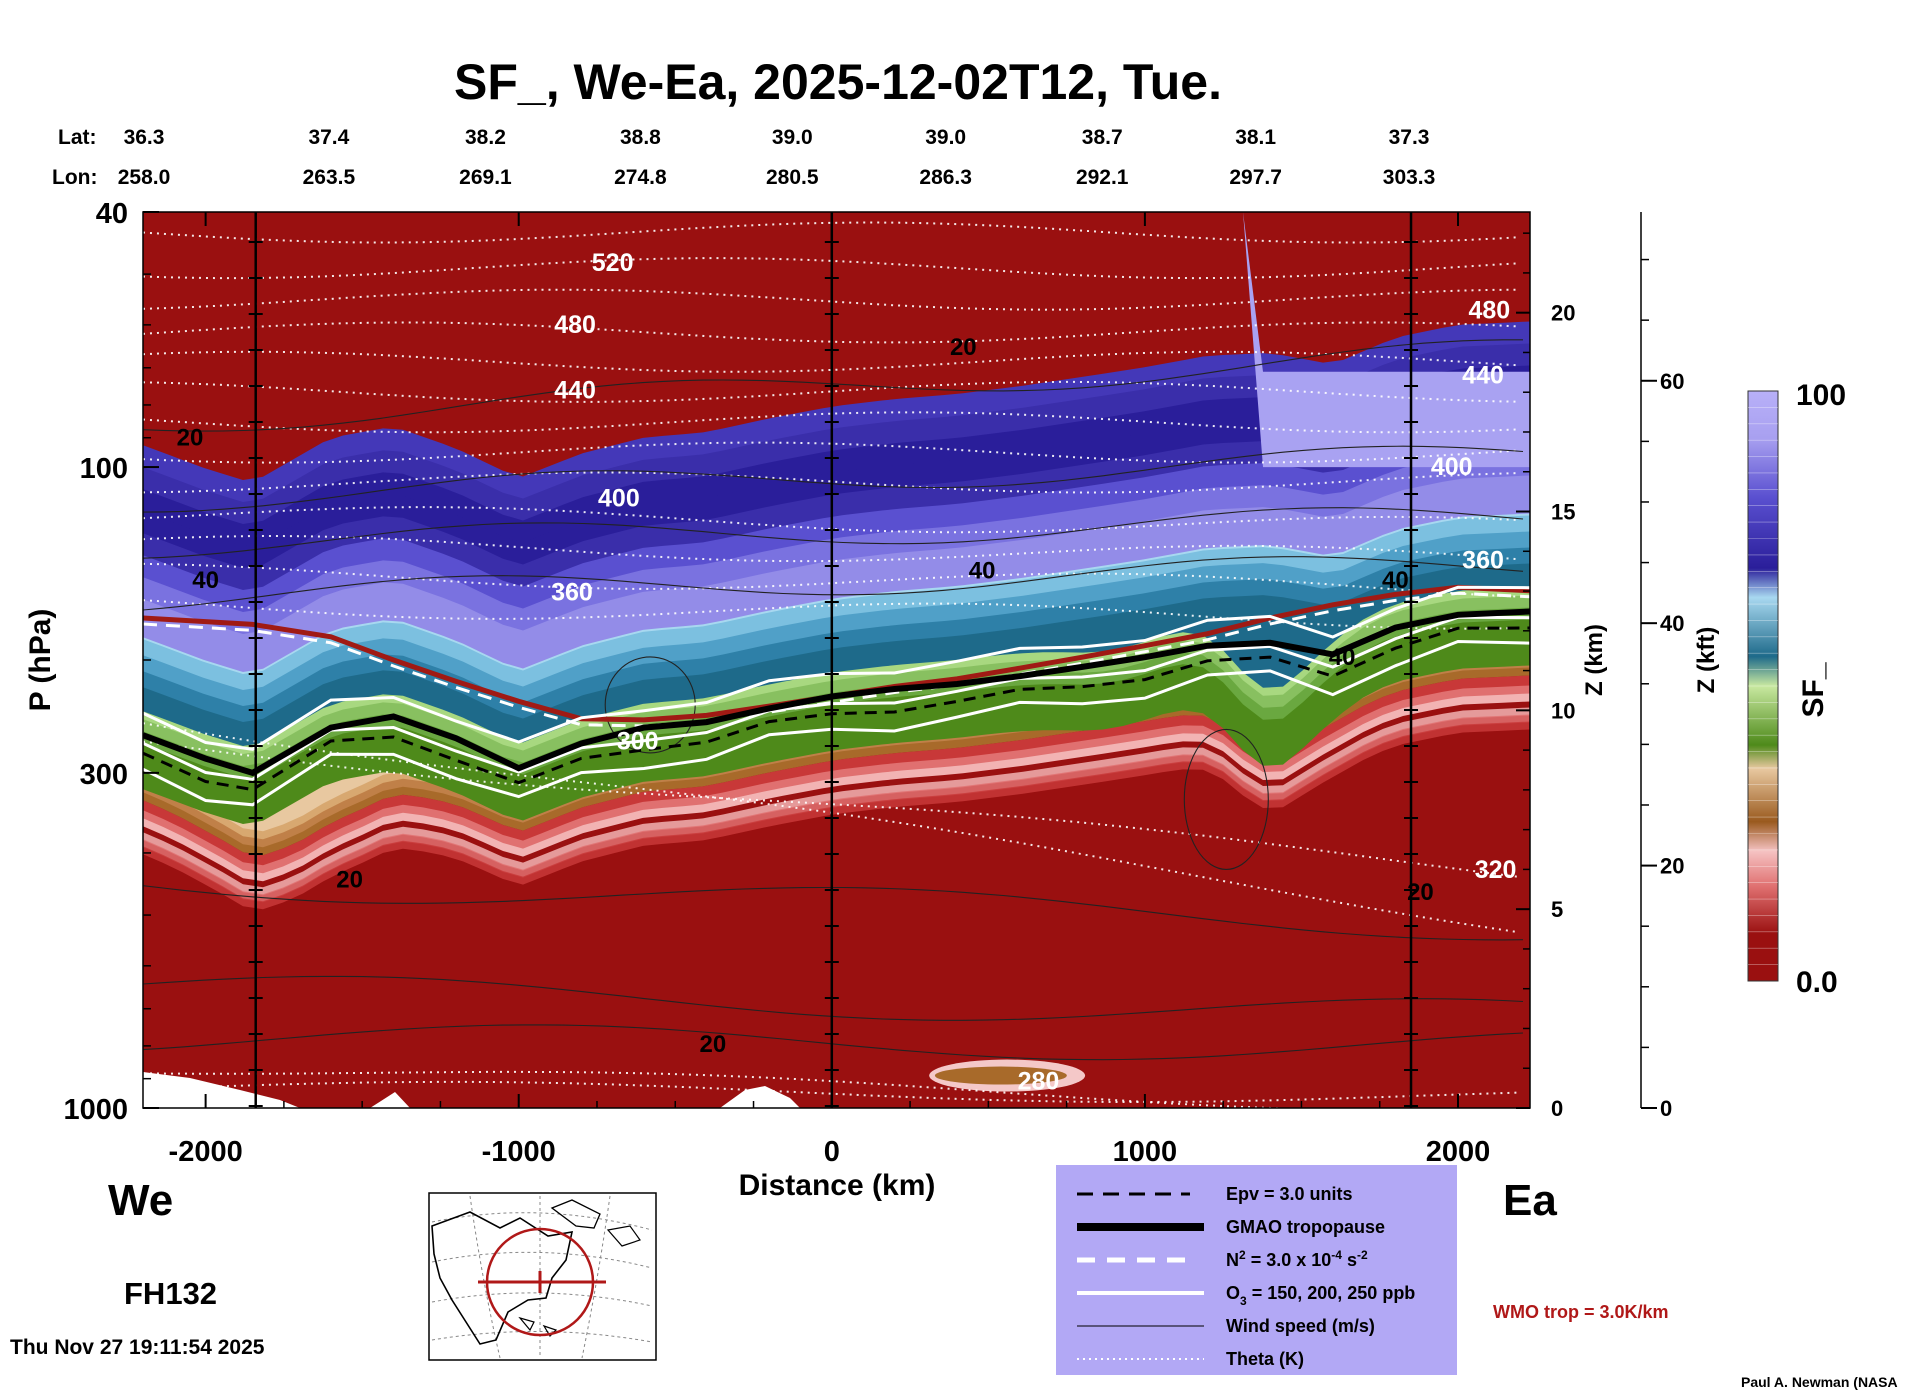  What do you see at coordinates (1255, 177) in the screenshot?
I see `lon-value: 297.7` at bounding box center [1255, 177].